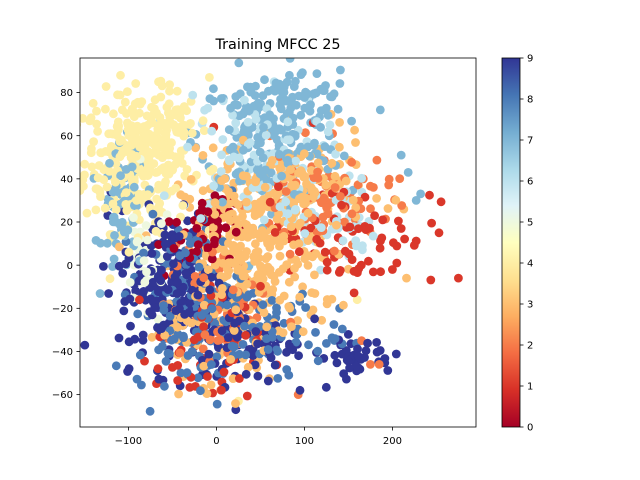 The height and width of the screenshot is (480, 640). Describe the element at coordinates (530, 59) in the screenshot. I see `colorbar-tick-label: 9` at that location.